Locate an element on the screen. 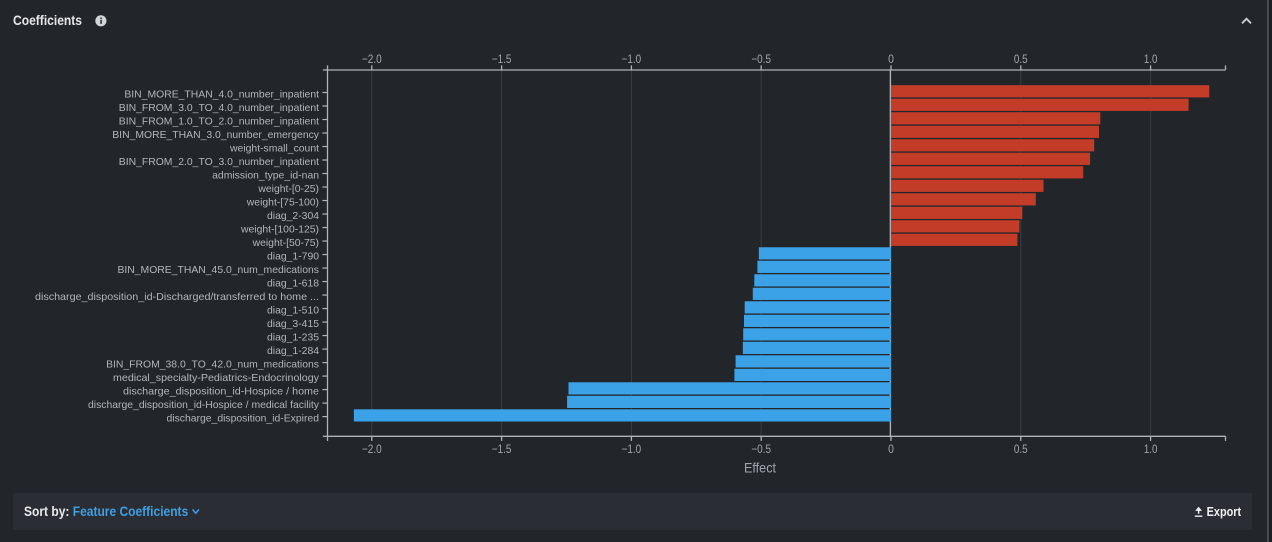 This screenshot has width=1272, height=542. svg-text:BIN_FROM_3.0_TO_4.0_number_inp: BIN_FROM_3.0_TO_4.0_number_inpatient is located at coordinates (219, 108).